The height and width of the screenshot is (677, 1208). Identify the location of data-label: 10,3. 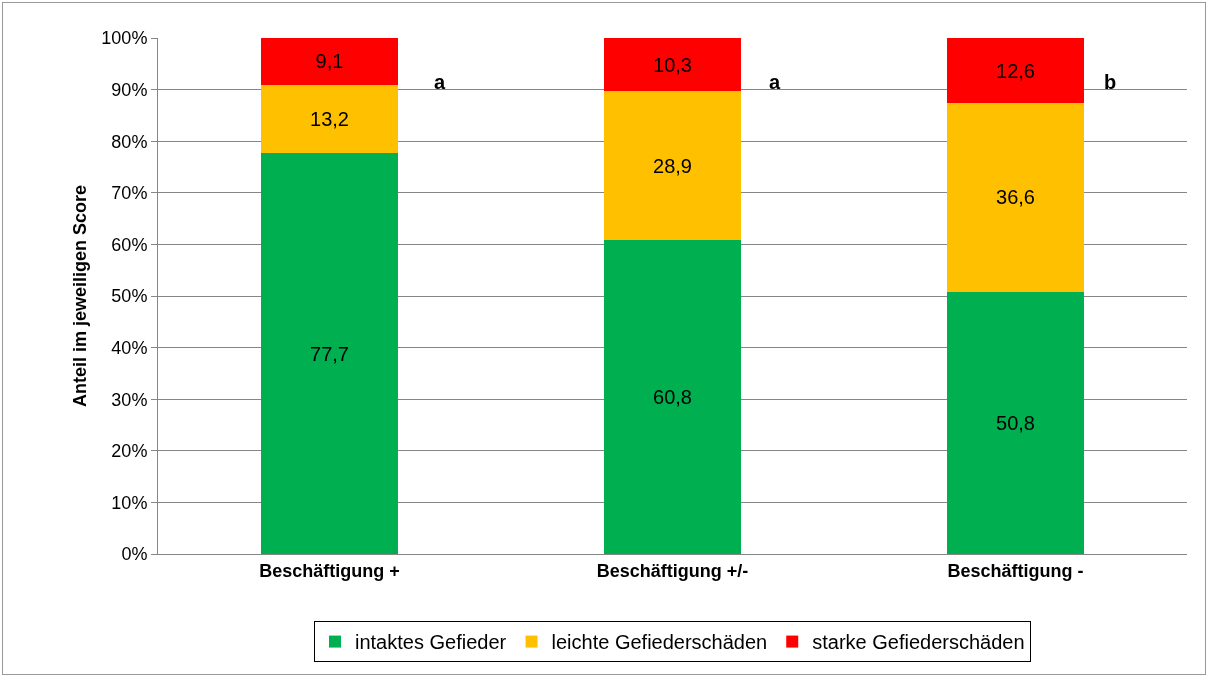
(672, 64).